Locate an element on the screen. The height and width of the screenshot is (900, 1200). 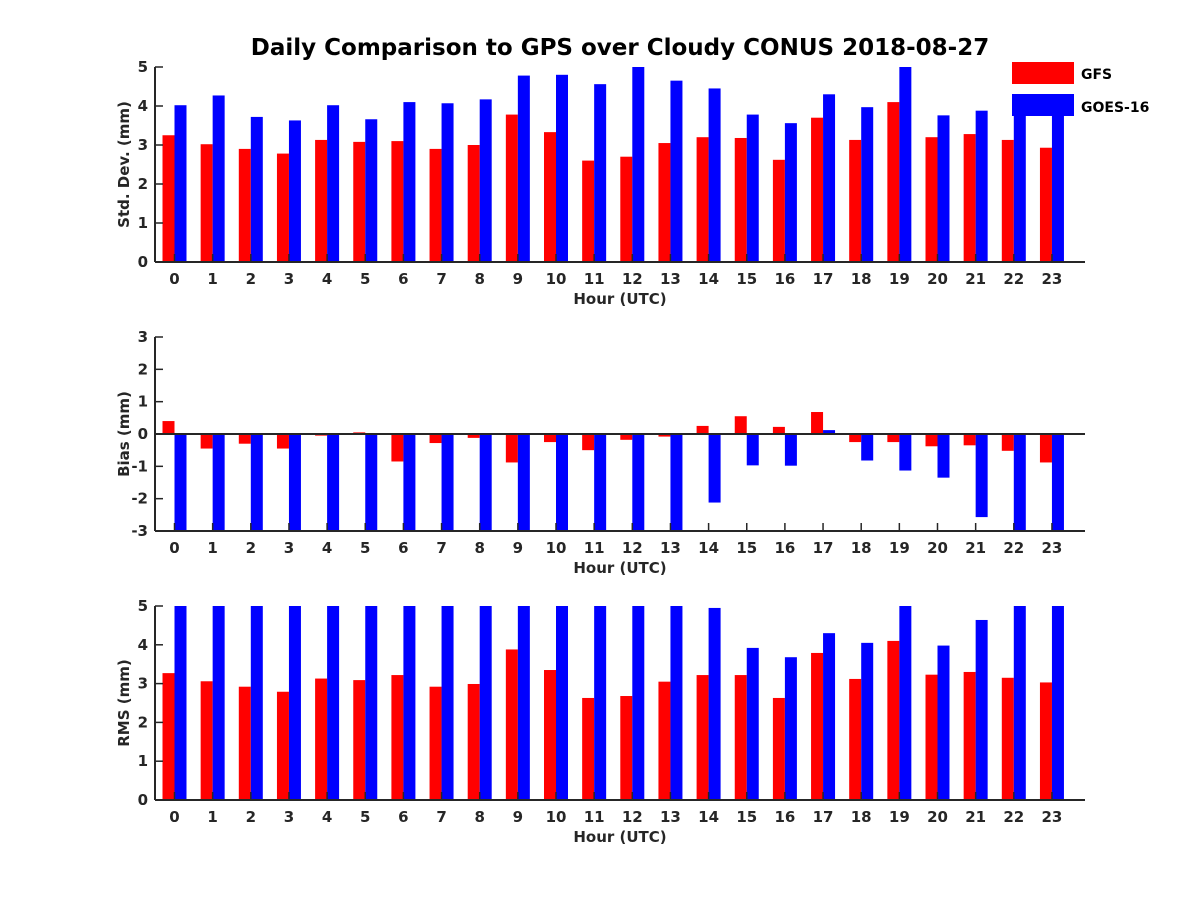
bar-p2-goes16-h22 is located at coordinates (1019, 482).